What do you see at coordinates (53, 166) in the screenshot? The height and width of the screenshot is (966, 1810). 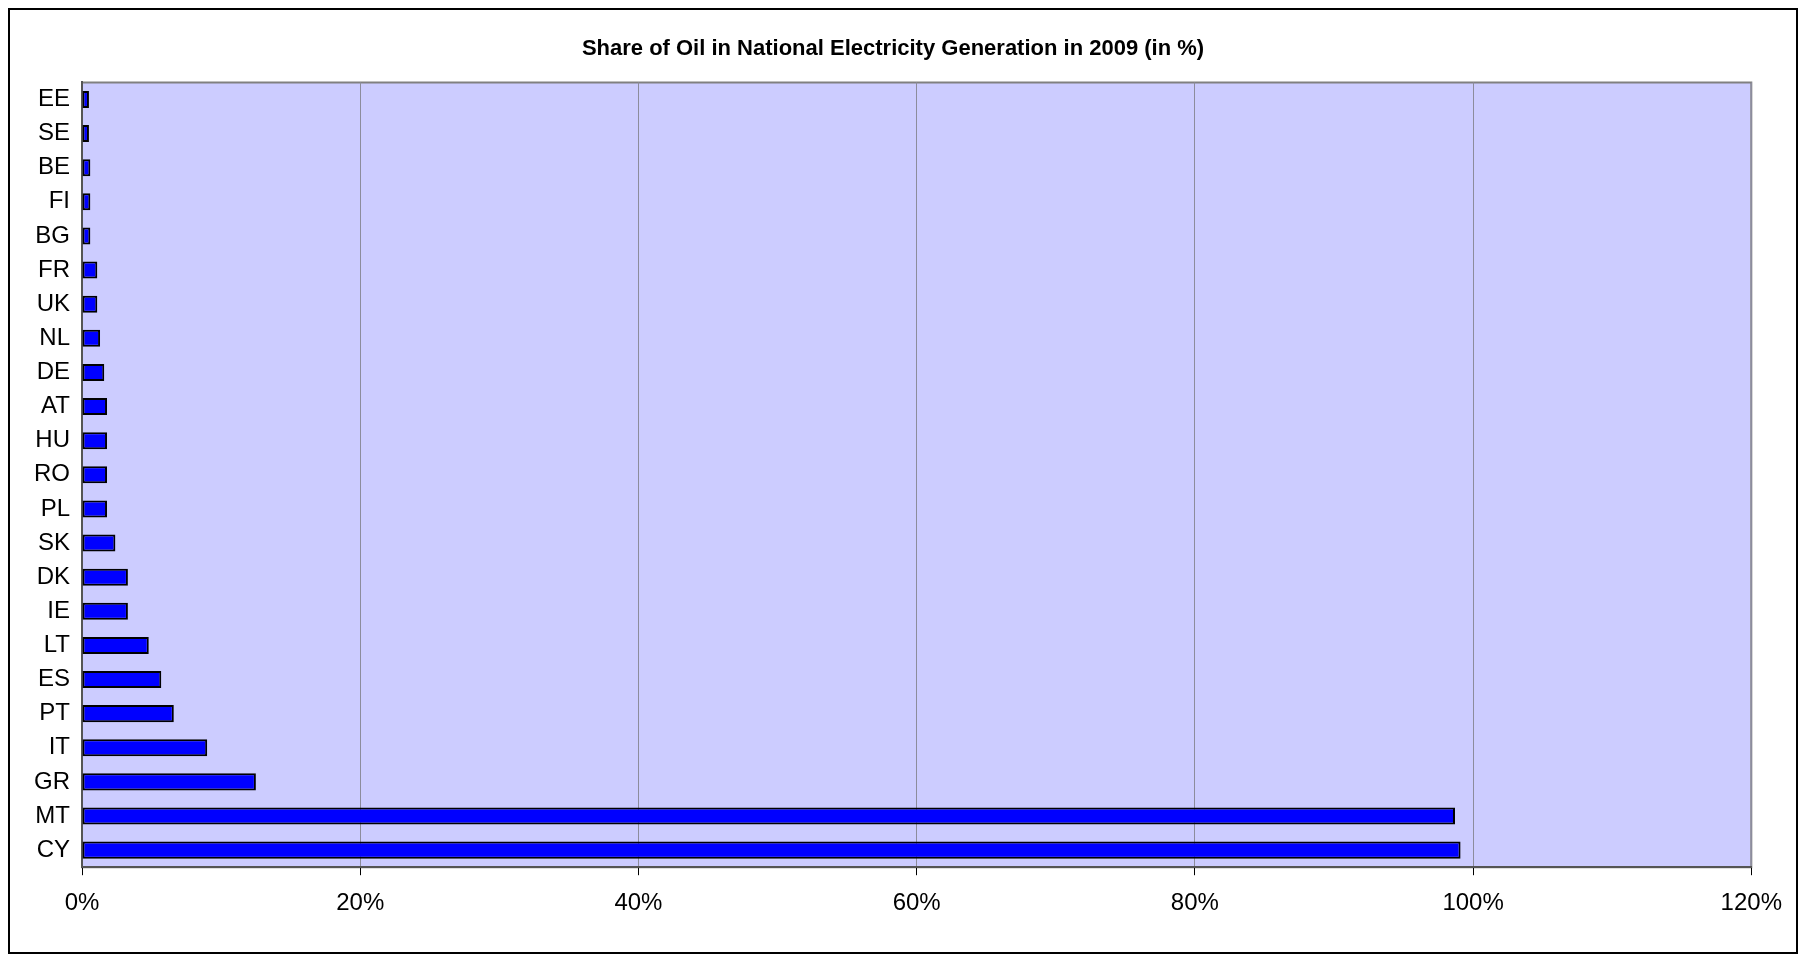 I see `y-tick-label: BE` at bounding box center [53, 166].